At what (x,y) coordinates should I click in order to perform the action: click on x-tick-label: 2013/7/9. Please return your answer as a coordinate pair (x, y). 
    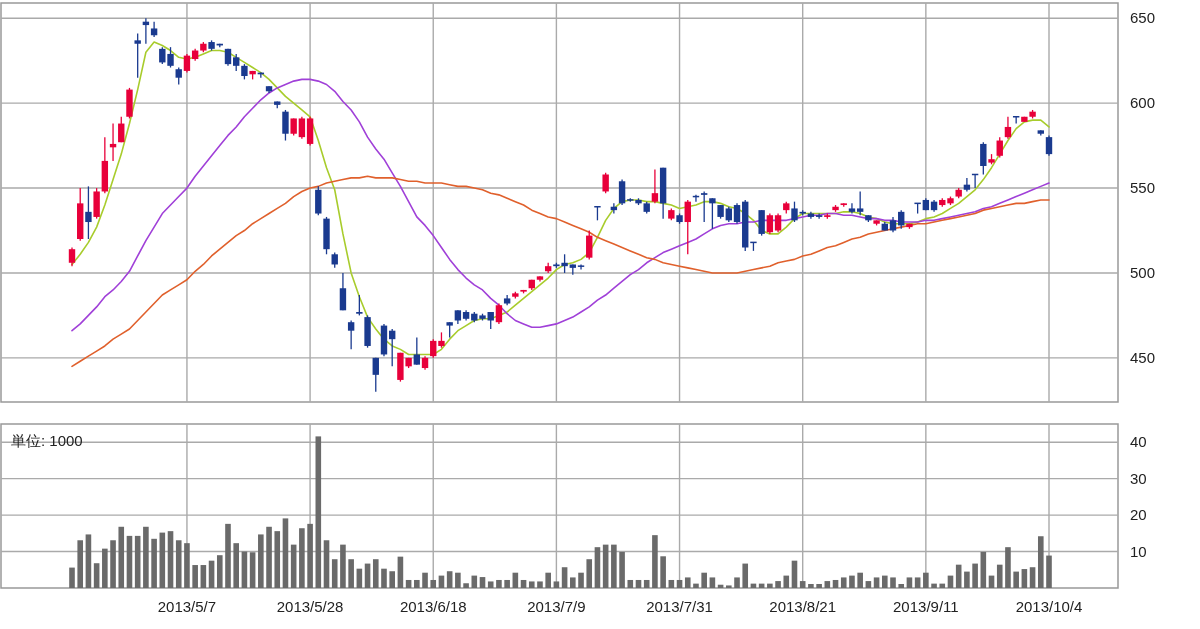
    Looking at the image, I should click on (556, 606).